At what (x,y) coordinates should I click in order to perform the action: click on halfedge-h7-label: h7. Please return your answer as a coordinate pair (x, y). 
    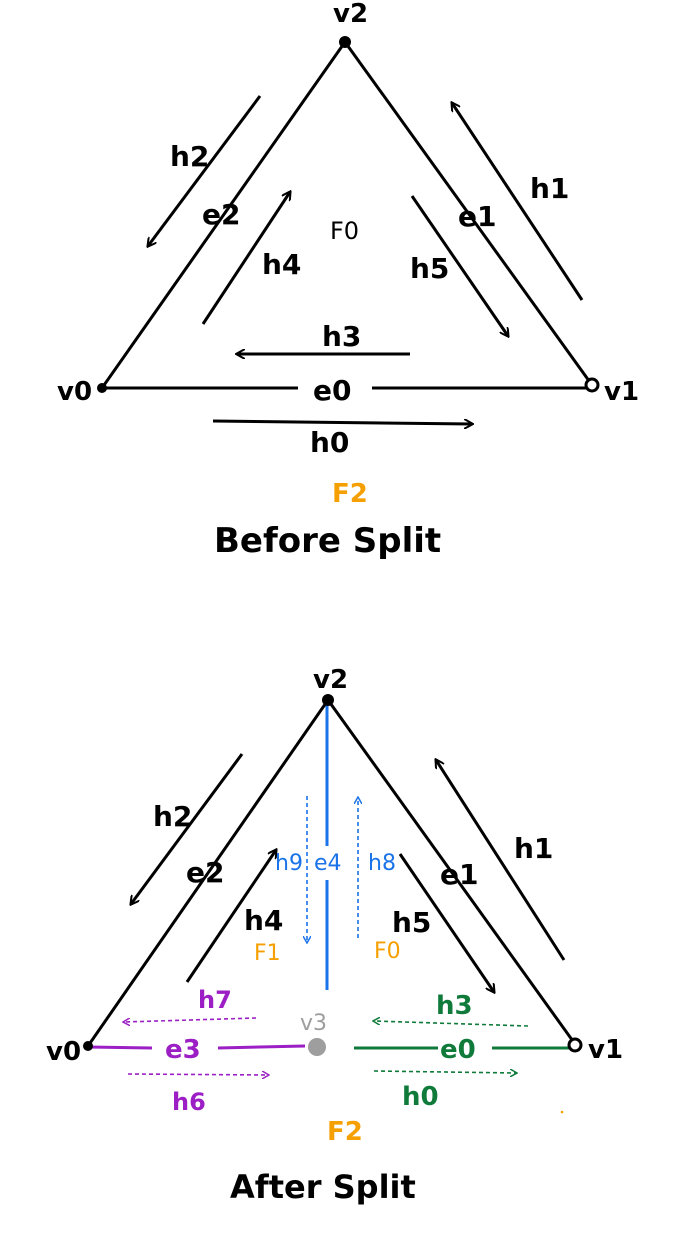
    Looking at the image, I should click on (215, 1000).